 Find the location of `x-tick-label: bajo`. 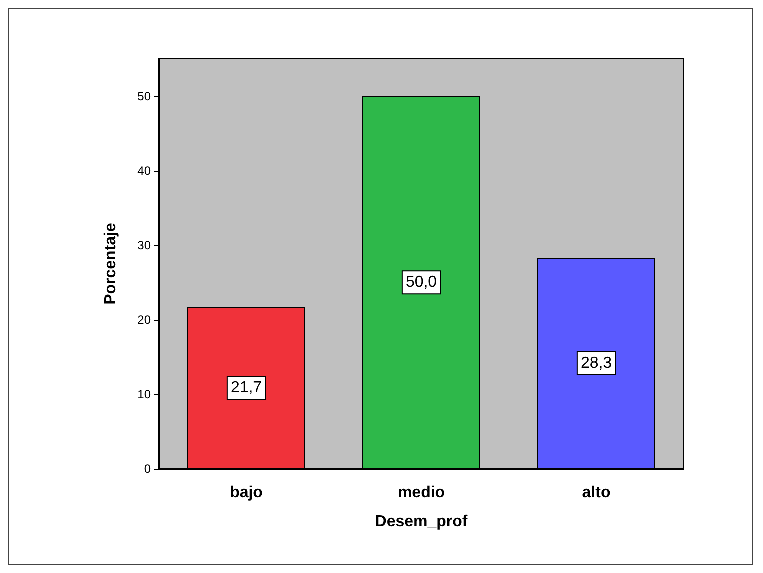

x-tick-label: bajo is located at coordinates (247, 493).